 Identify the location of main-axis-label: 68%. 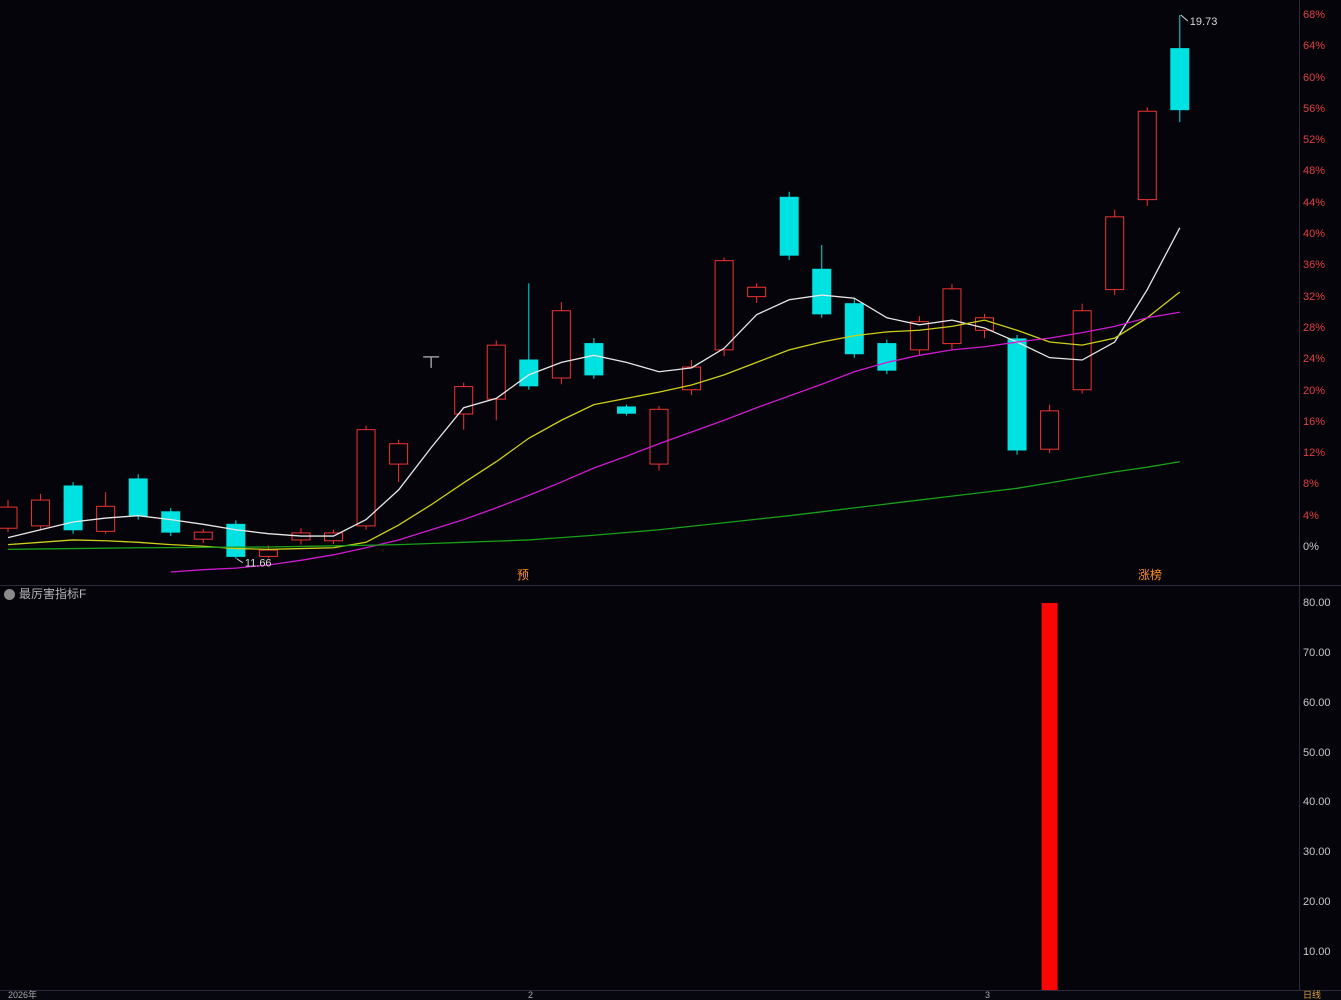
(1314, 15).